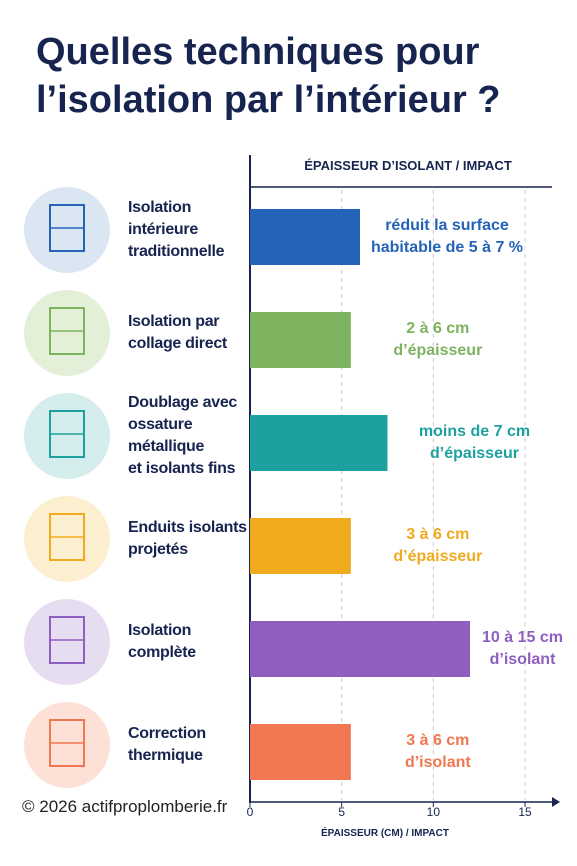  What do you see at coordinates (250, 812) in the screenshot?
I see `x-tick-label: 0` at bounding box center [250, 812].